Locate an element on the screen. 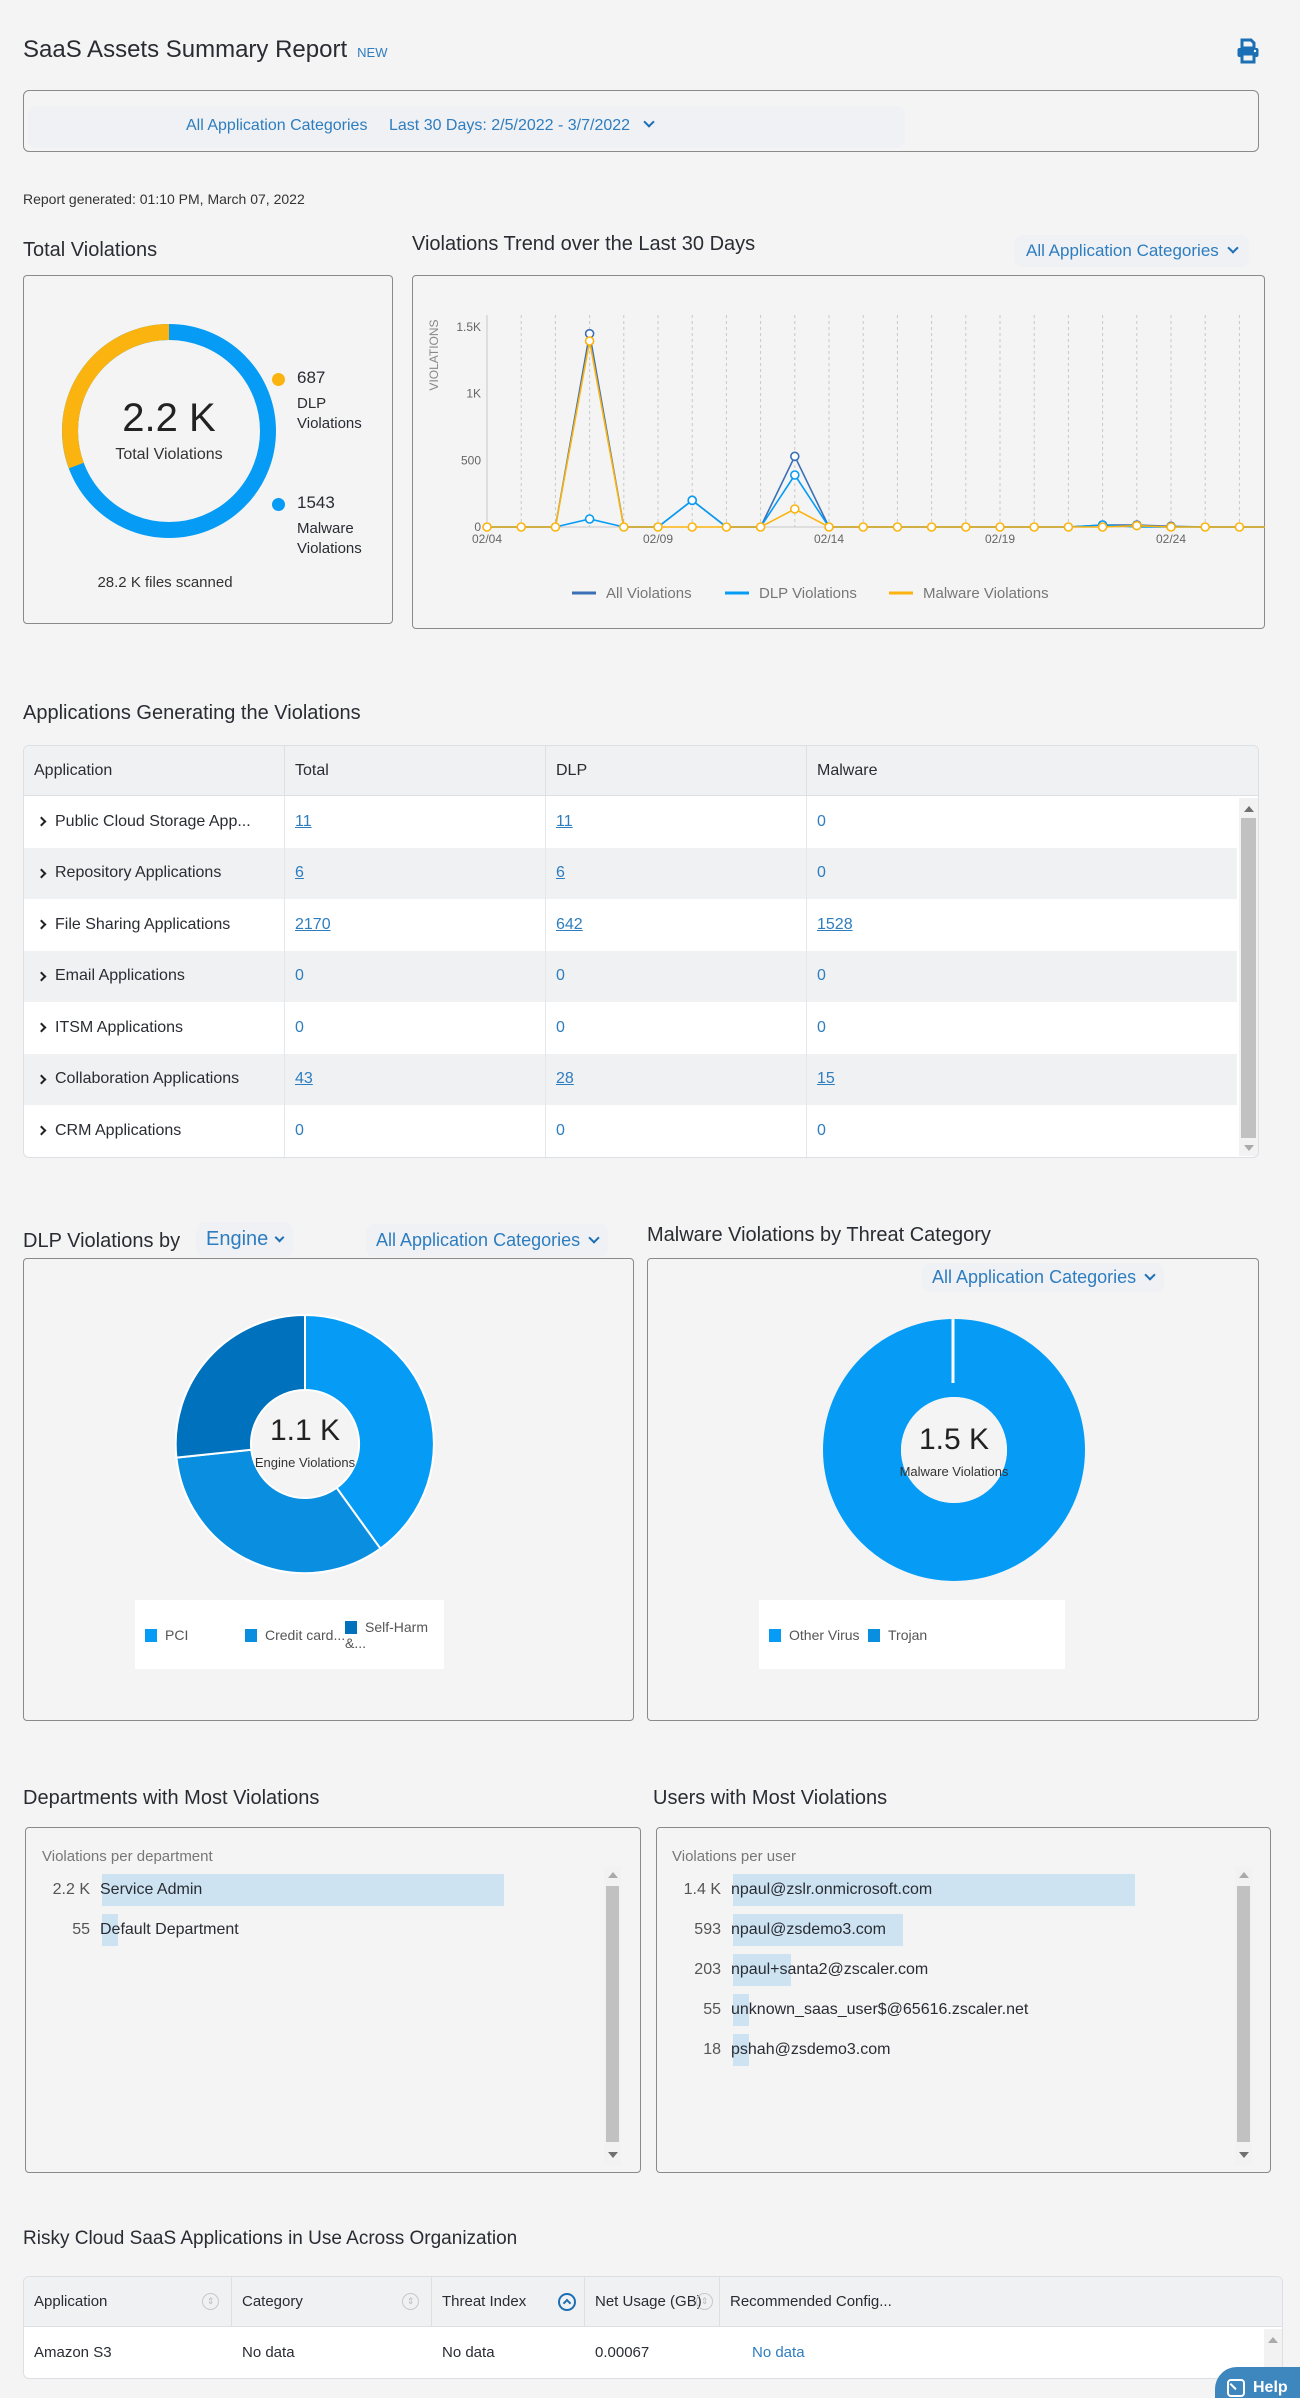 The image size is (1300, 2398). category-filter-dropdown: All Application Categories is located at coordinates (277, 125).